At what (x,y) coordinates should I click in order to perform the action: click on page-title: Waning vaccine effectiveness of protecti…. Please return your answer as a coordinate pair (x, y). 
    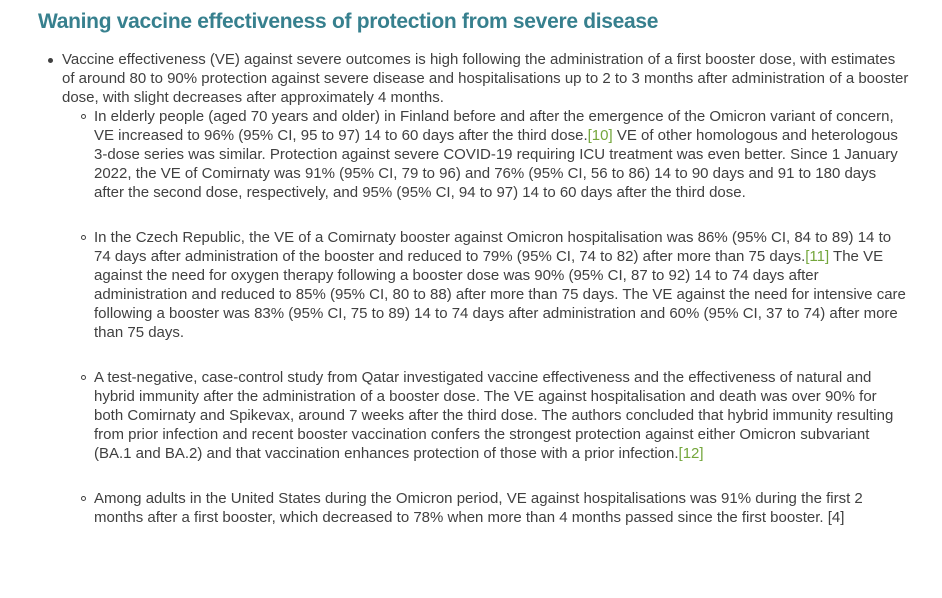
    Looking at the image, I should click on (348, 21).